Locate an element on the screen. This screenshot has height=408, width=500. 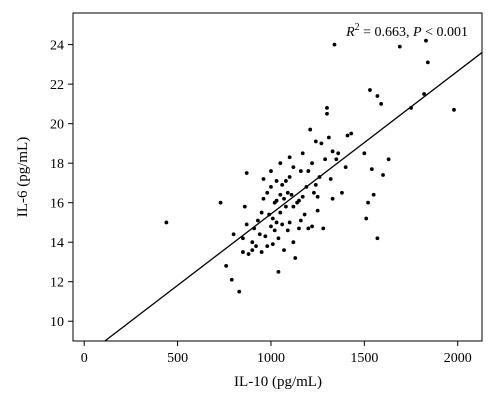
y-tick-label: 14 is located at coordinates (57, 243).